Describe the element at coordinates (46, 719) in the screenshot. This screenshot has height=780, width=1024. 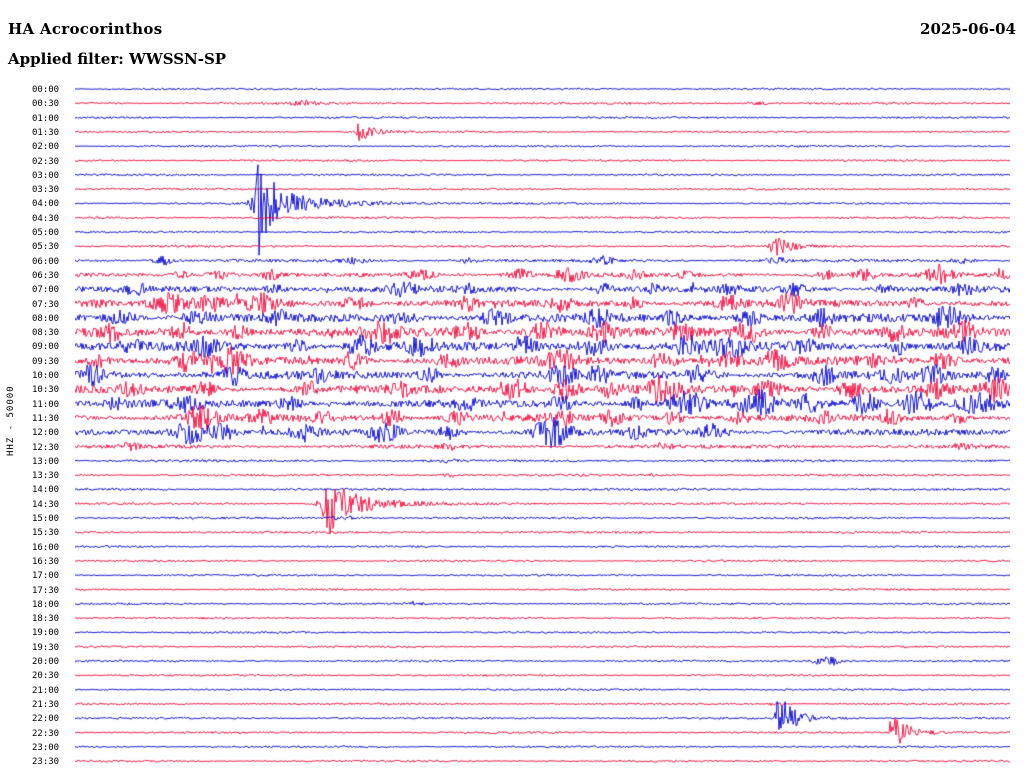
I see `time-label: 22:00` at that location.